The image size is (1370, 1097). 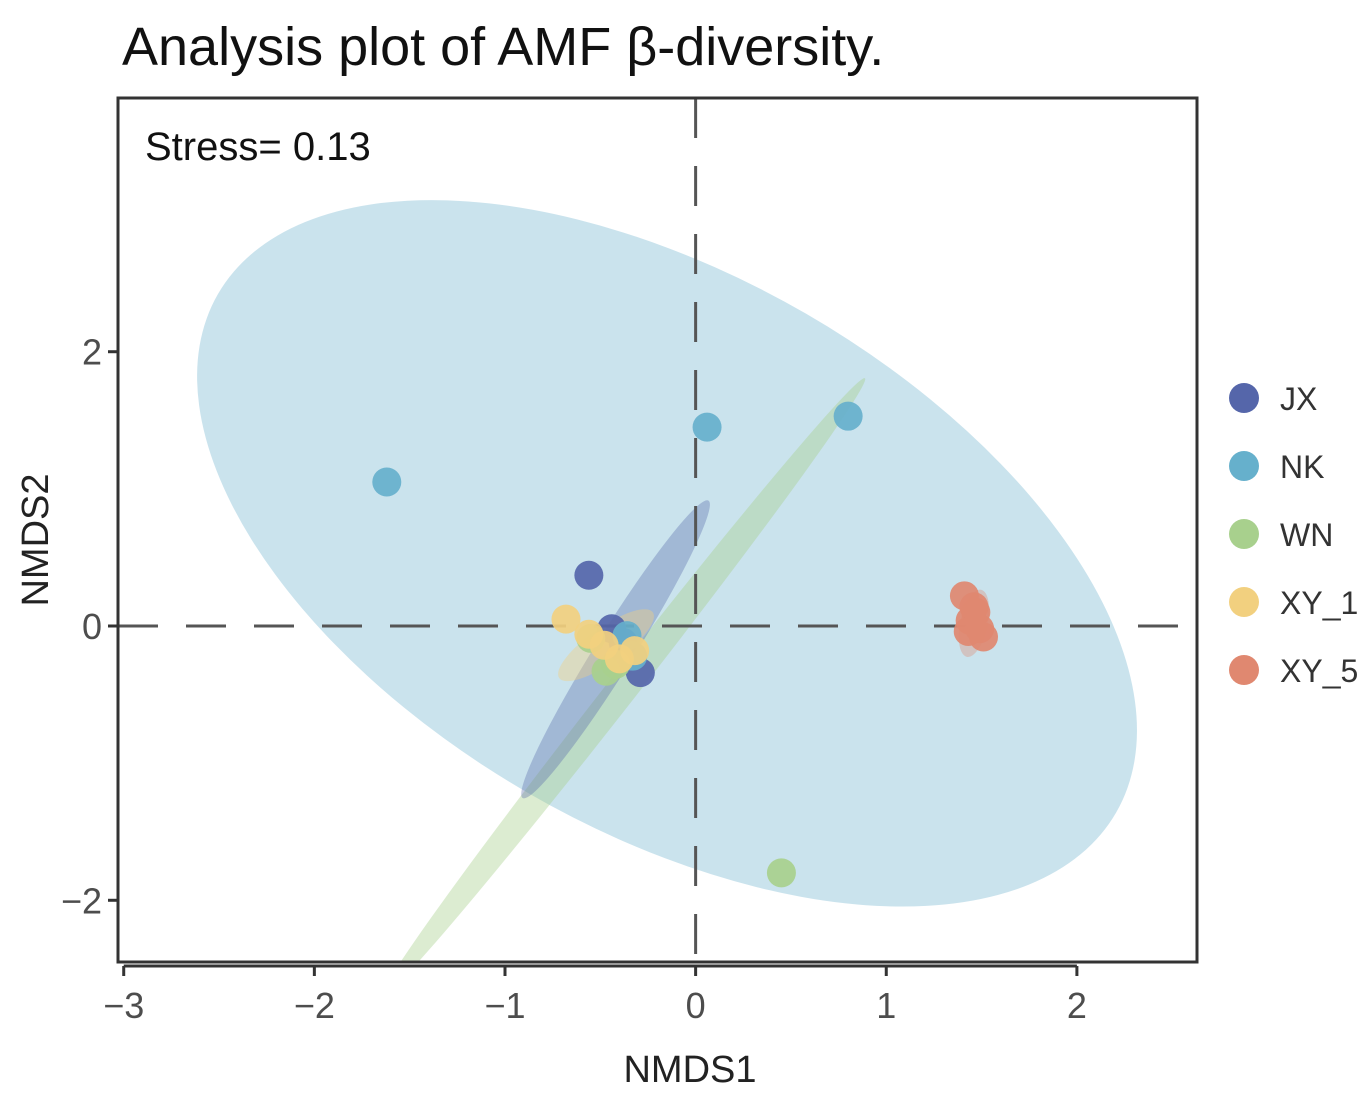 I want to click on stress-annotation: Stress= 0.13, so click(x=258, y=147).